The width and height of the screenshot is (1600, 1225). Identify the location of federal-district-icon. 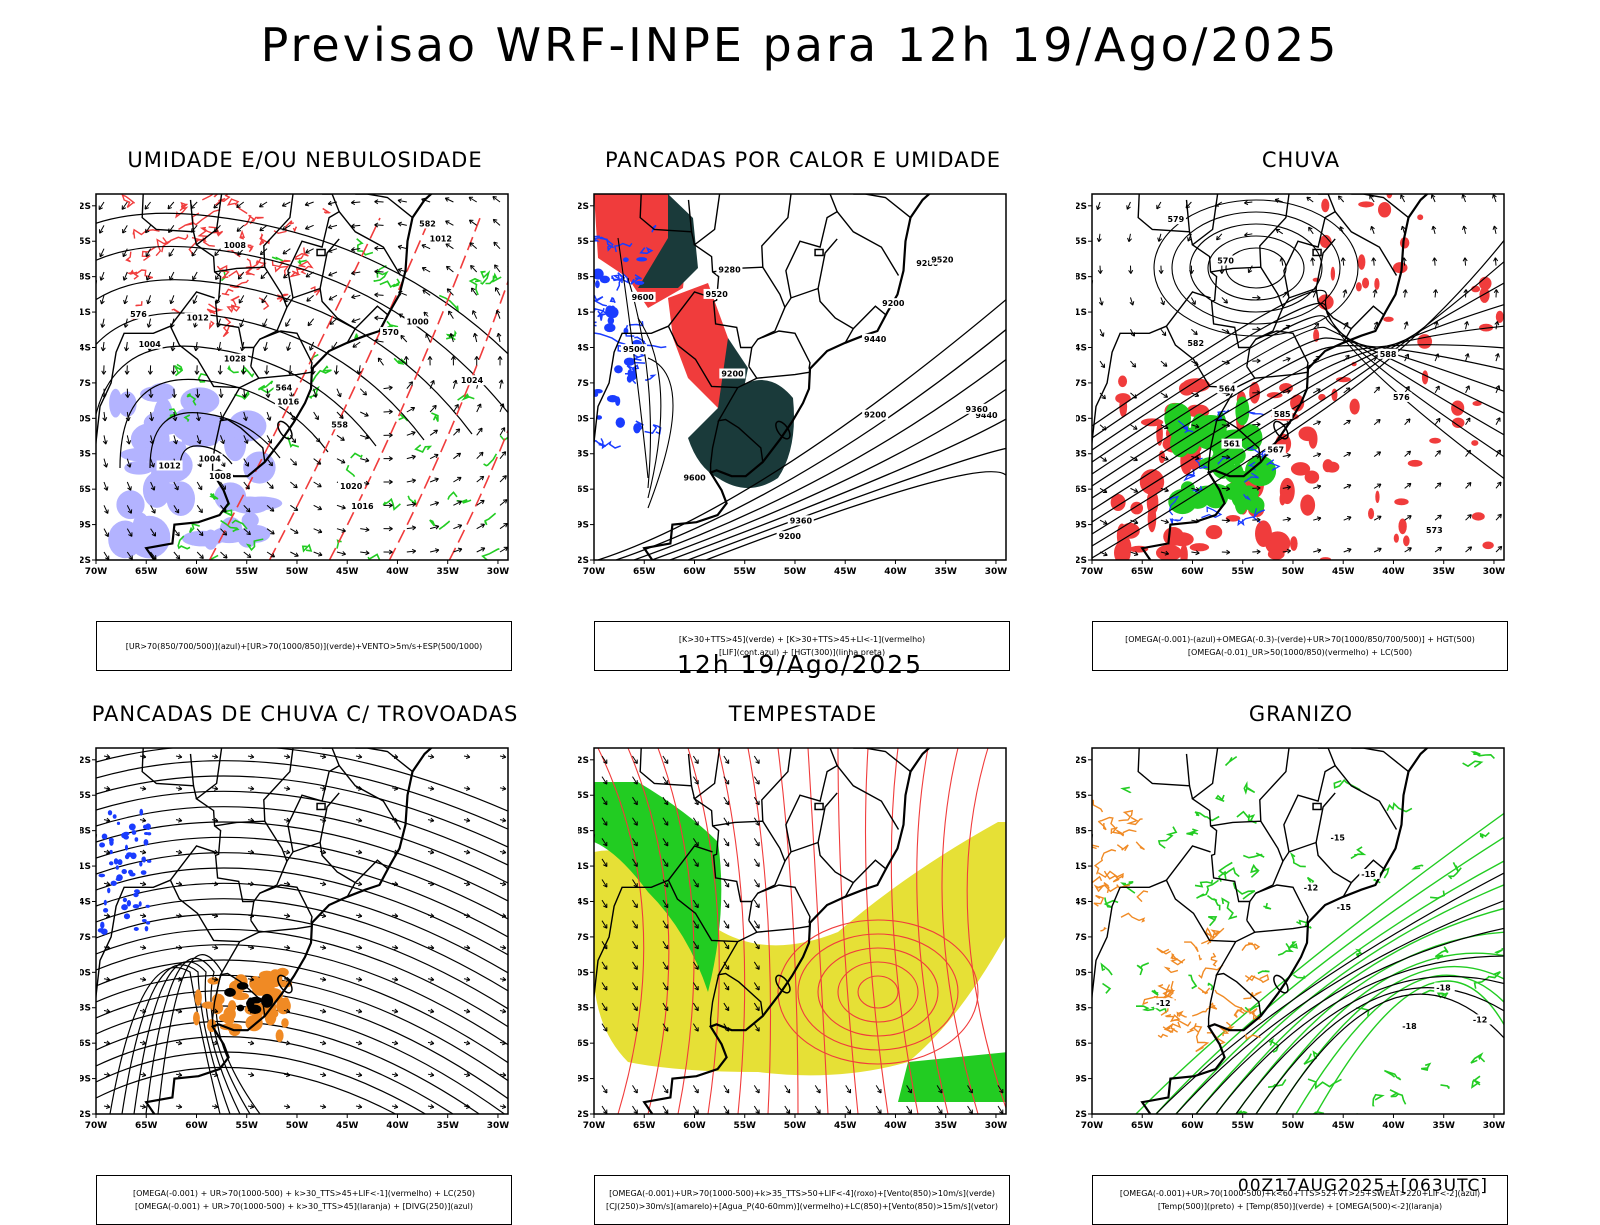
(321, 806).